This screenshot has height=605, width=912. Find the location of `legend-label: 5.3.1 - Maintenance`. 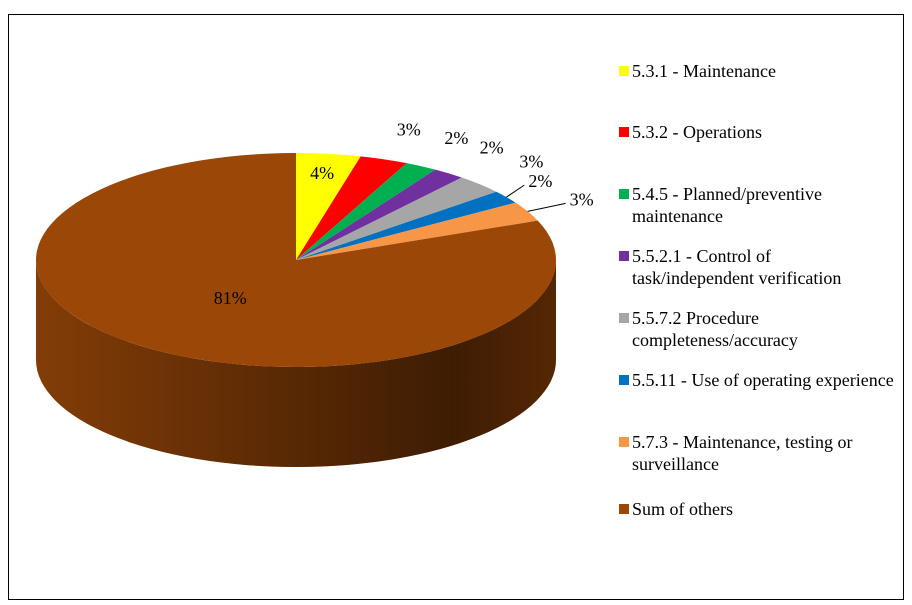

legend-label: 5.3.1 - Maintenance is located at coordinates (704, 71).